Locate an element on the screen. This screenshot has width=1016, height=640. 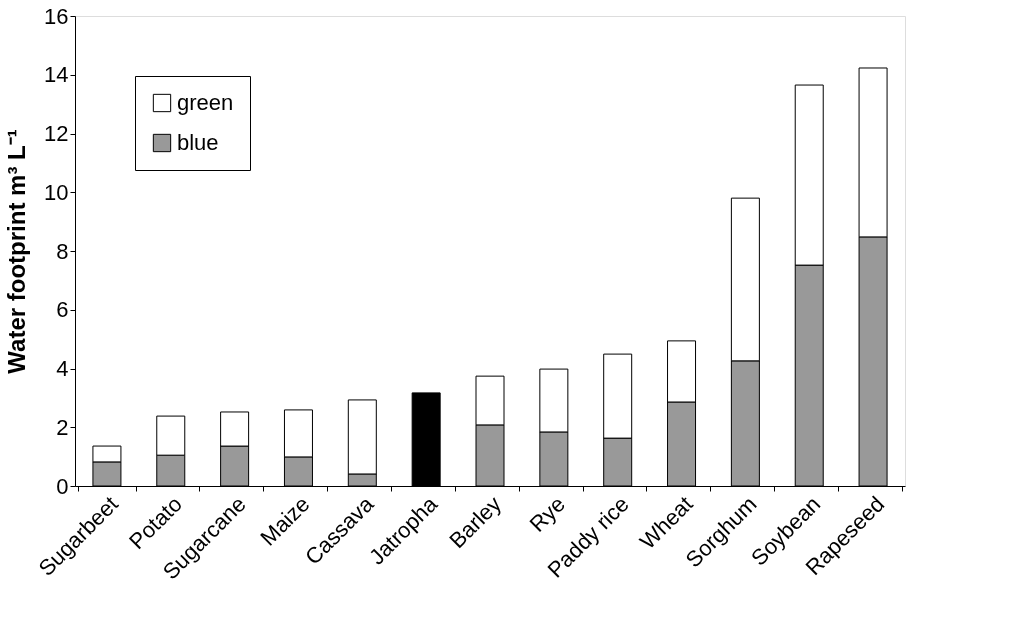
y-axis-title: Water footprint m³ L⁻¹ is located at coordinates (17, 251).